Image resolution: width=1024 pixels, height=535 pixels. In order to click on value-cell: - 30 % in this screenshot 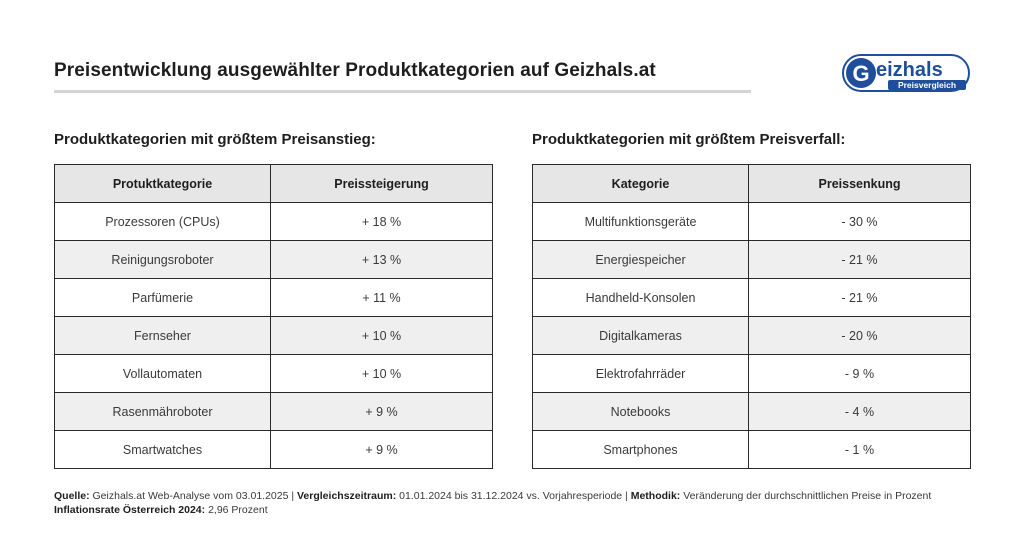, I will do `click(859, 221)`.